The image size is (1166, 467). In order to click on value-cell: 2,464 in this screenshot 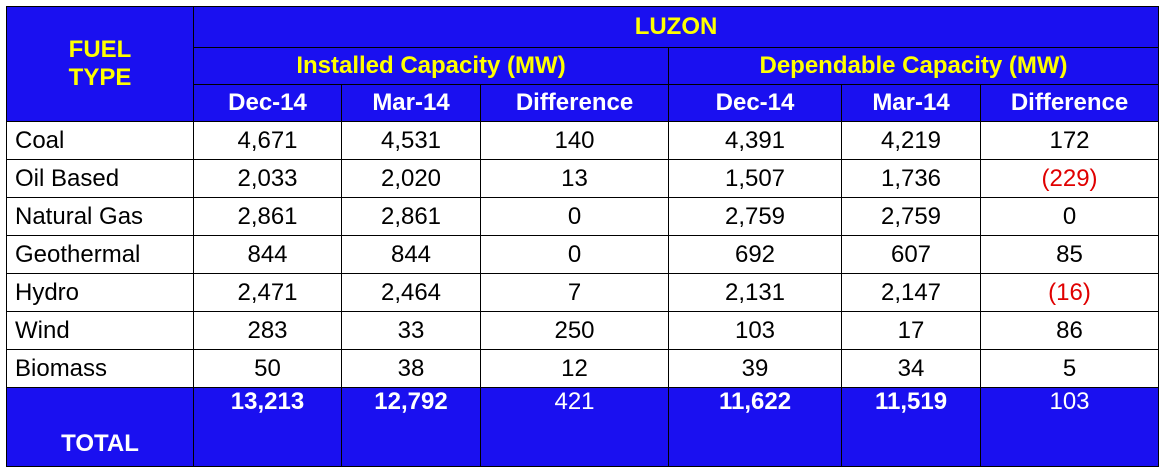, I will do `click(411, 292)`.